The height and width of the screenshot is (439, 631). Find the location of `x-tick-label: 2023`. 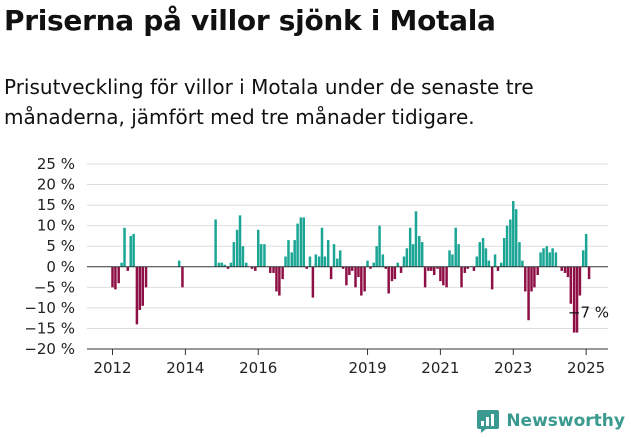

x-tick-label: 2023 is located at coordinates (513, 368).